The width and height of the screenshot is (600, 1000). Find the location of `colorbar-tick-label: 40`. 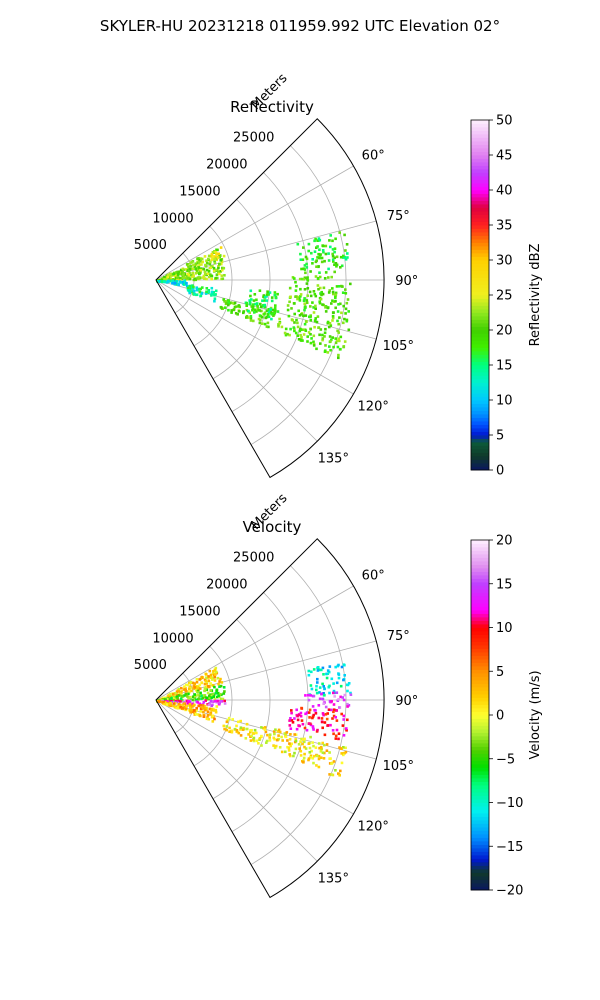

colorbar-tick-label: 40 is located at coordinates (504, 191).